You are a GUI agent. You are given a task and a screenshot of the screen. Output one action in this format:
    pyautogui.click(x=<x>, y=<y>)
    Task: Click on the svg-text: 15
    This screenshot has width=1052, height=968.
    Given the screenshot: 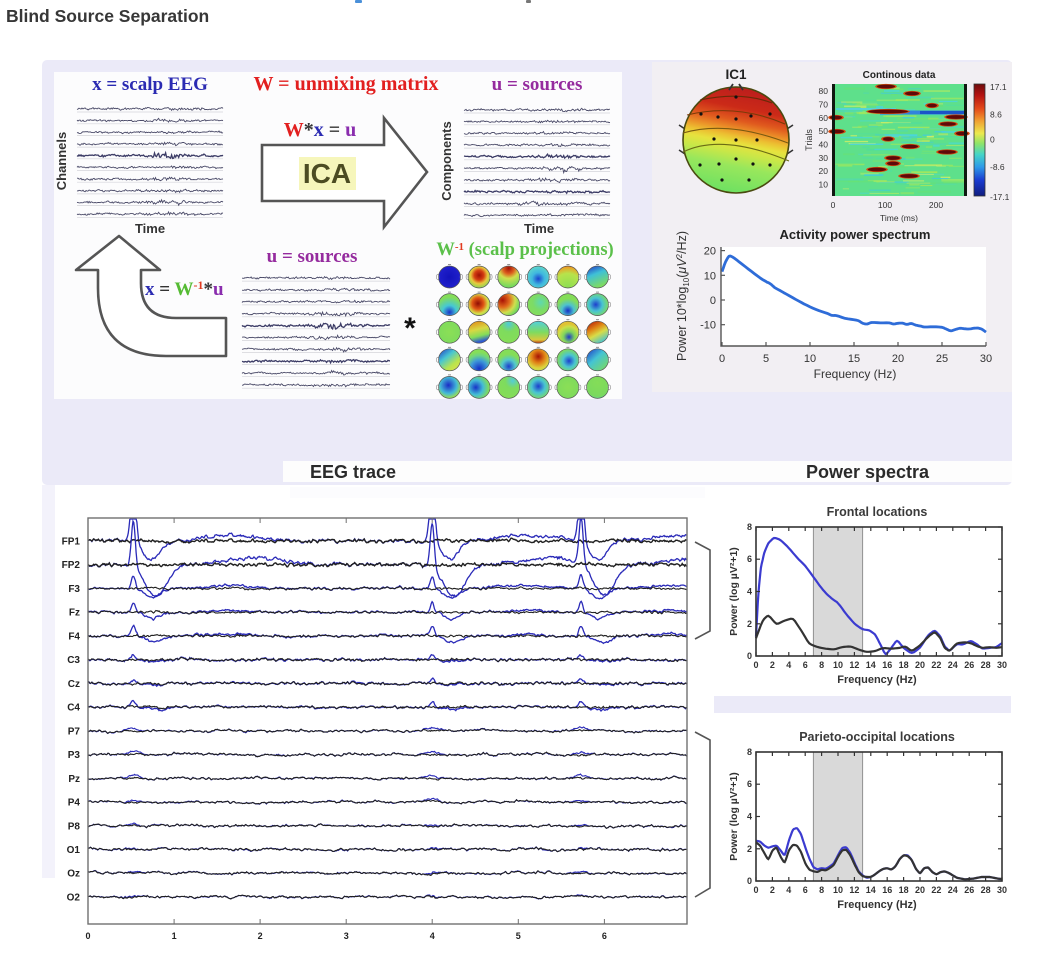 What is the action you would take?
    pyautogui.click(x=854, y=359)
    